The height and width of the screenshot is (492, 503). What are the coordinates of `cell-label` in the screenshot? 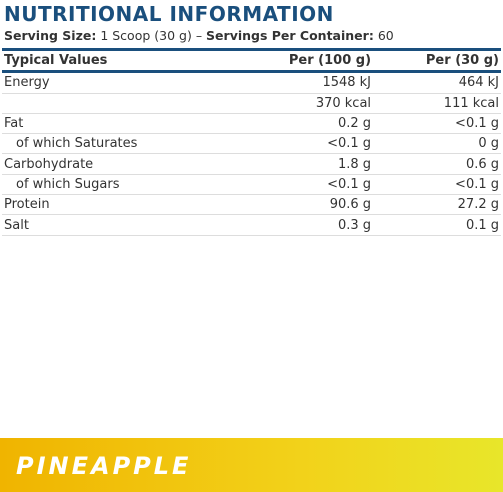 It's located at (116, 103).